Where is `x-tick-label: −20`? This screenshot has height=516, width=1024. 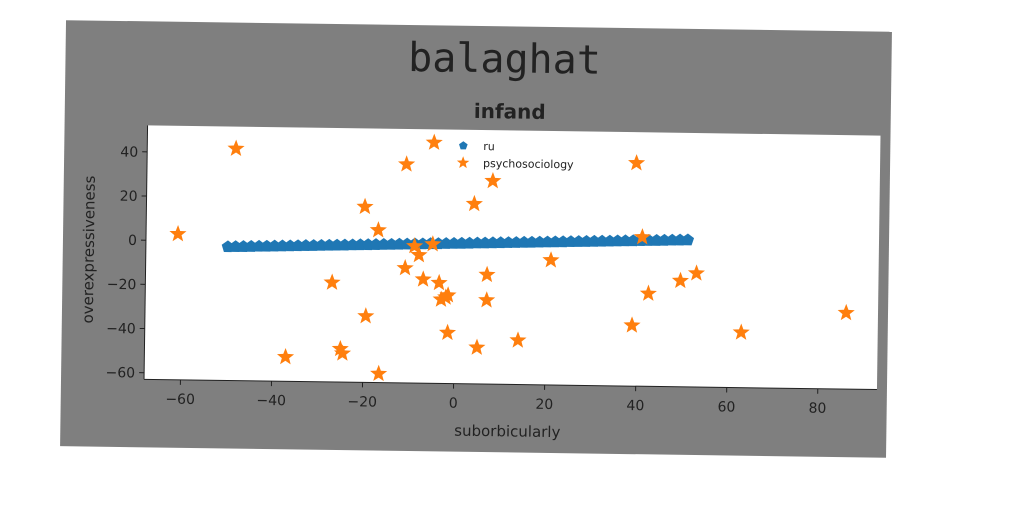 x-tick-label: −20 is located at coordinates (362, 402).